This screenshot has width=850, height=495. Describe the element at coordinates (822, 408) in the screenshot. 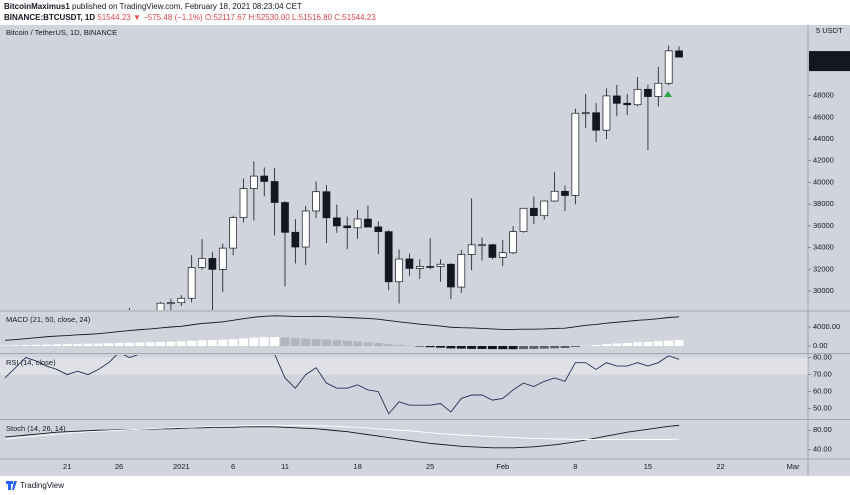

I see `y-tick-label: 50.00` at that location.